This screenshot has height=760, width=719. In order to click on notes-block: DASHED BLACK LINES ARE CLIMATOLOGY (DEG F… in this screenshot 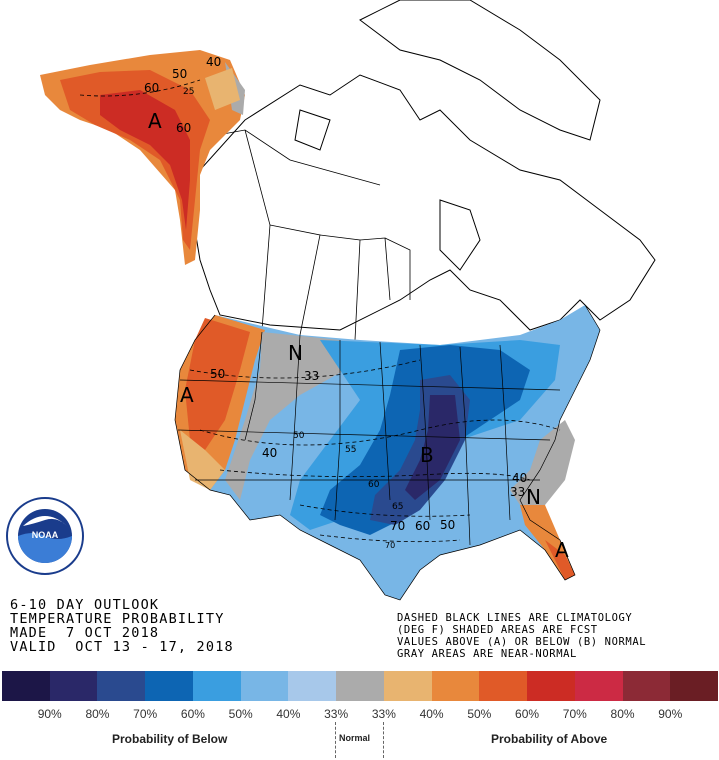, I will do `click(521, 636)`.